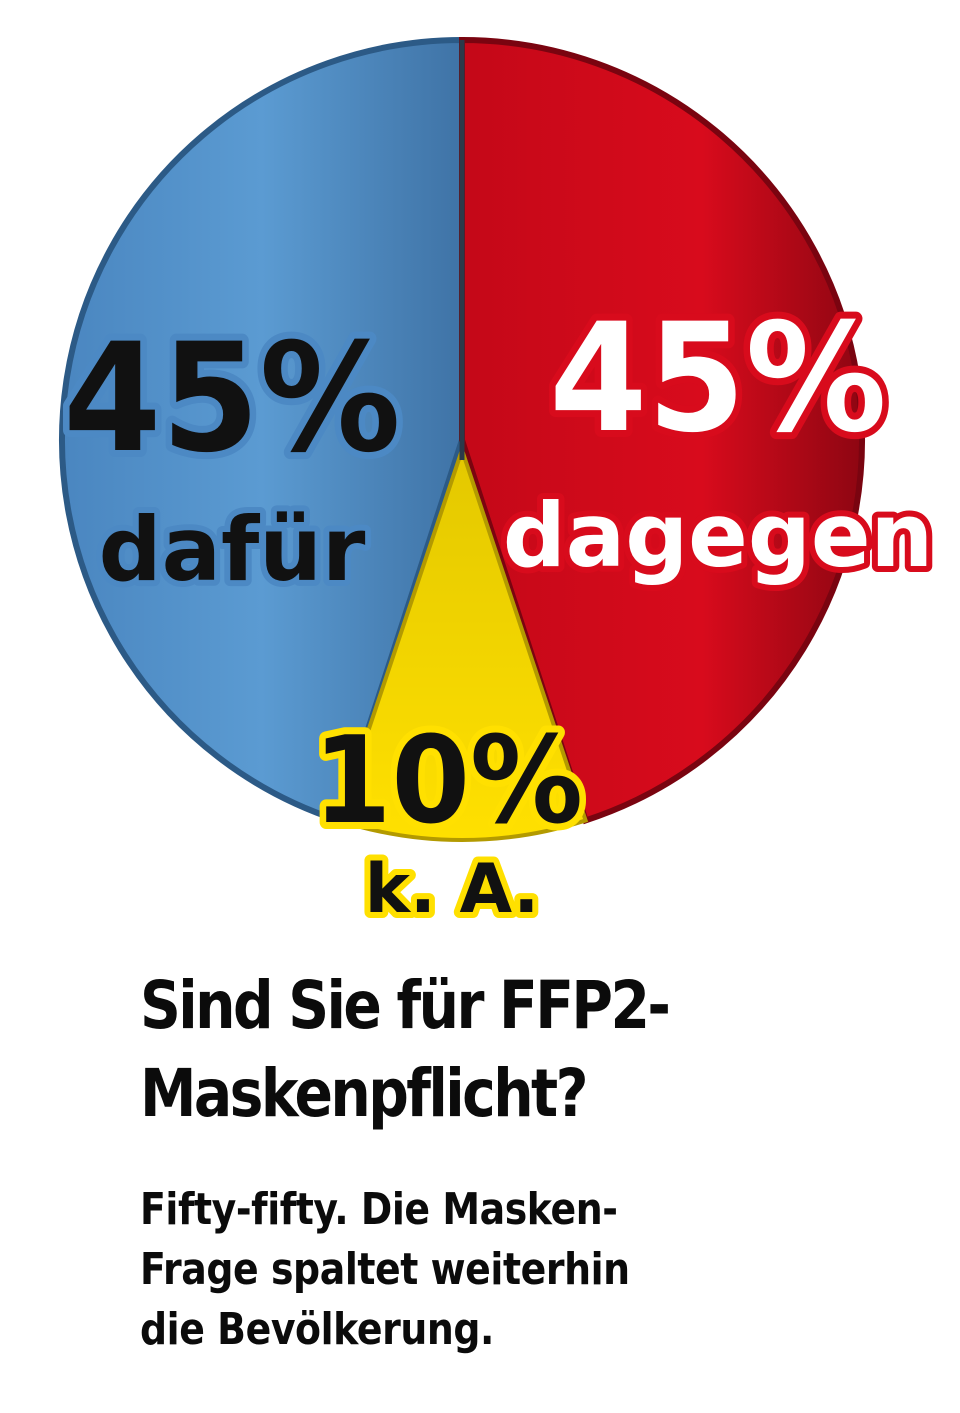  I want to click on percent-label-dagegen: 45%, so click(718, 379).